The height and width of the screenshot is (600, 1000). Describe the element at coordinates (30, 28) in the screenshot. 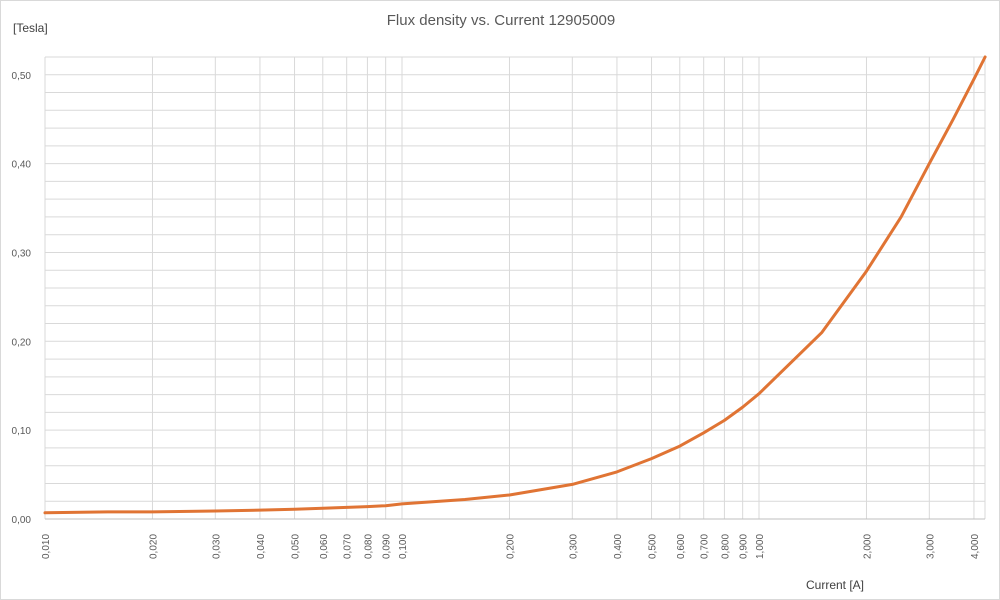

I see `y-axis-label: [Tesla]` at that location.